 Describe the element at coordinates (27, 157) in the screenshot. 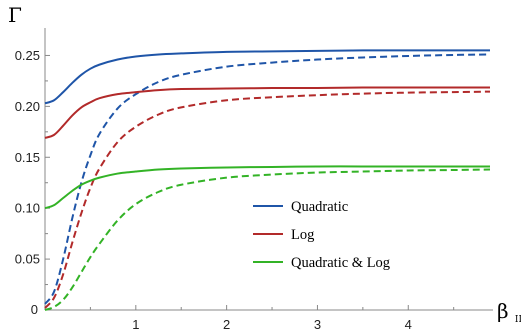

I see `y-tick-label: 0.15` at that location.